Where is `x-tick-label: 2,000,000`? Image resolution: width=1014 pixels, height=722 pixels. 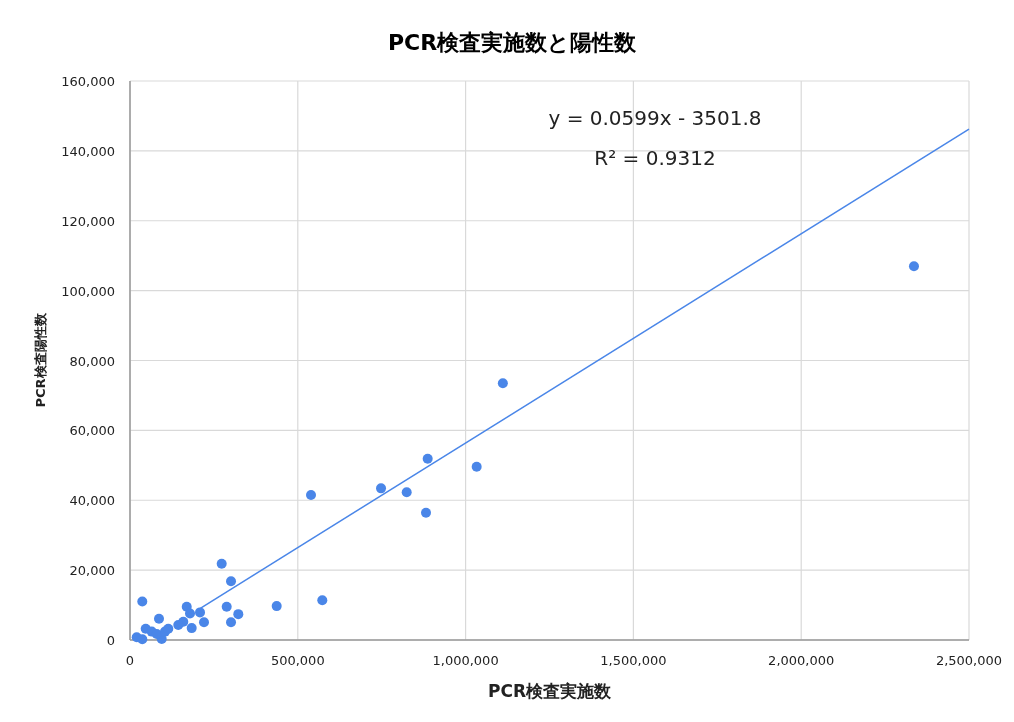 x-tick-label: 2,000,000 is located at coordinates (801, 660).